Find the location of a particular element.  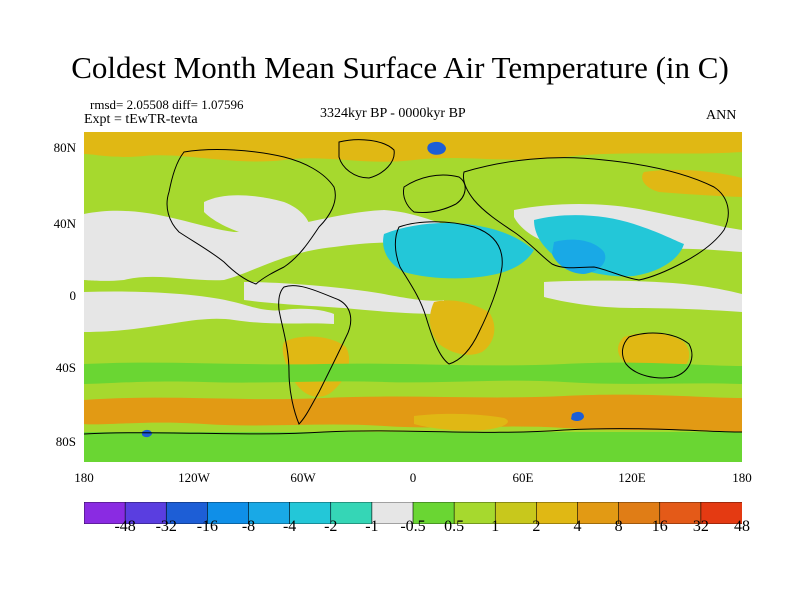

coast-asia is located at coordinates (596, 219).